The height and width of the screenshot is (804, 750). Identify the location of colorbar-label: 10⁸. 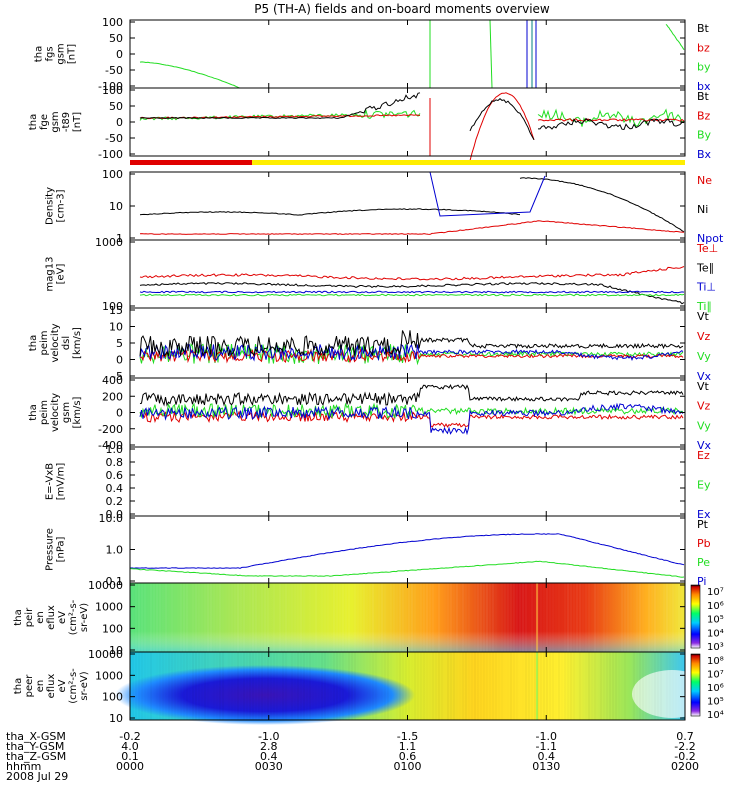
(715, 661).